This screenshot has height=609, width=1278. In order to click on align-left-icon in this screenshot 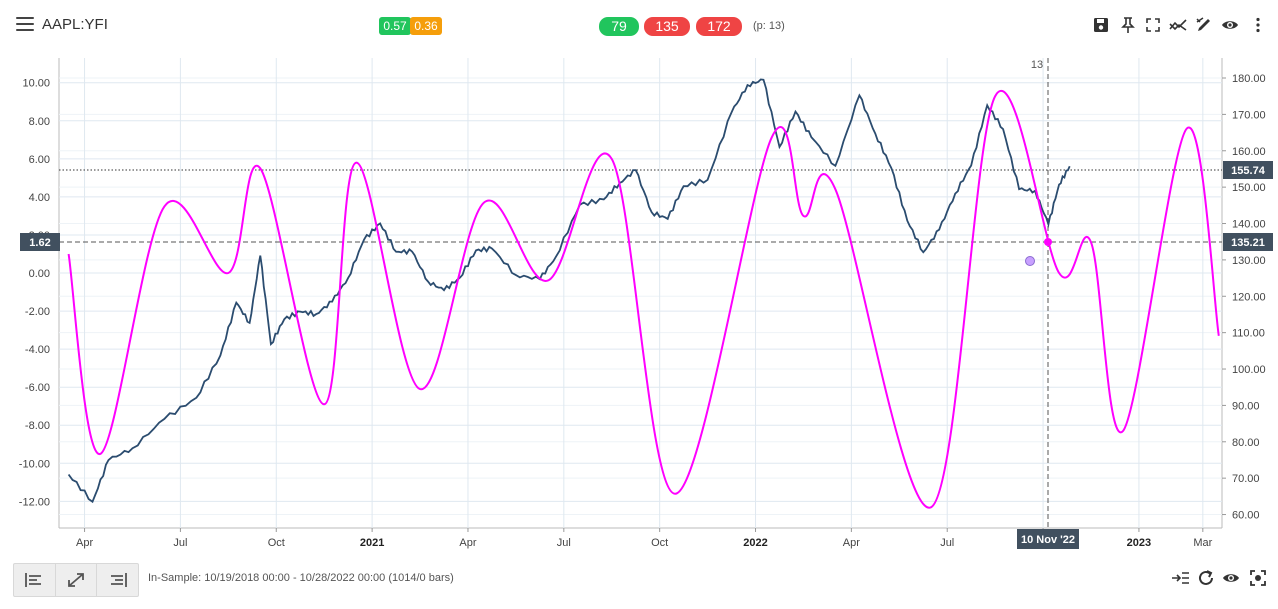, I will do `click(33, 580)`.